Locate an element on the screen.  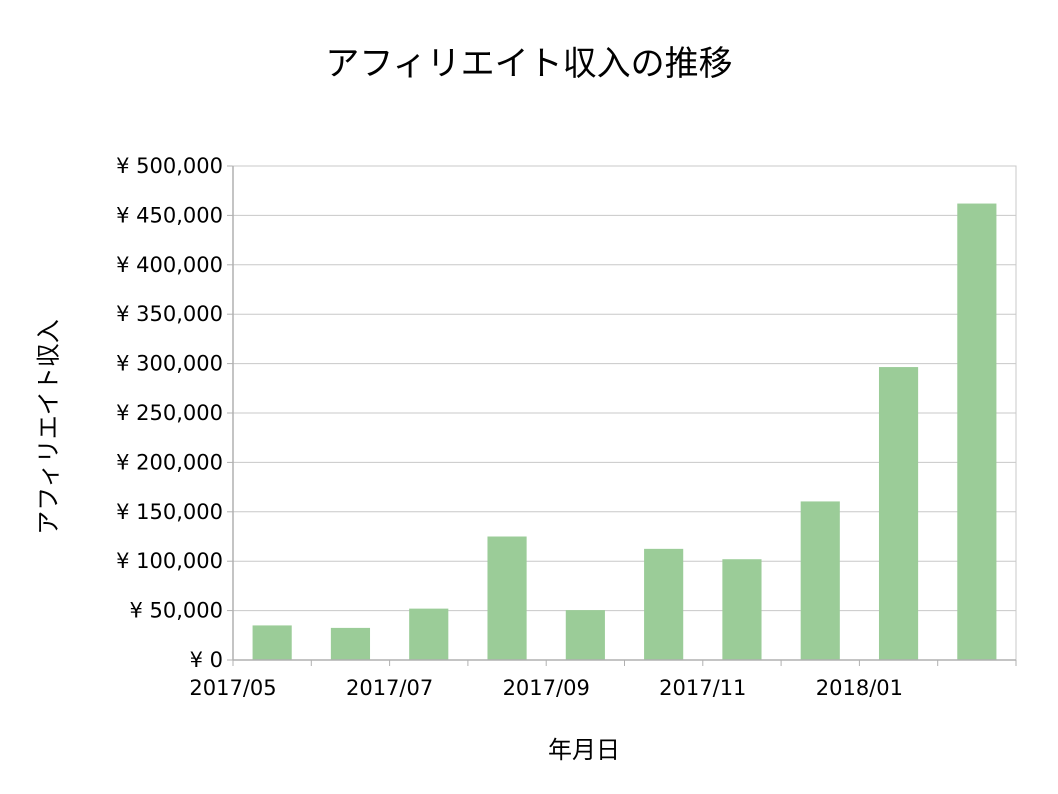
y-tick-label: ¥ 150,000 is located at coordinates (169, 512).